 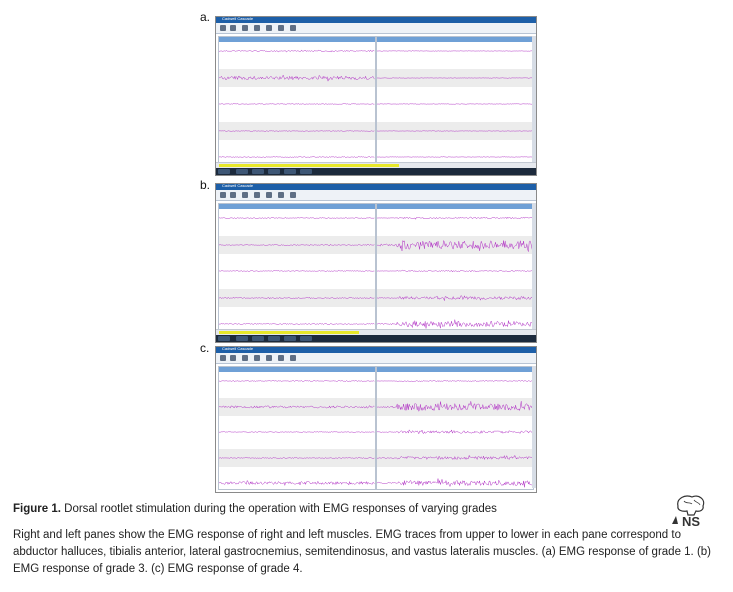 What do you see at coordinates (37, 509) in the screenshot?
I see `figure-number: Figure 1.` at bounding box center [37, 509].